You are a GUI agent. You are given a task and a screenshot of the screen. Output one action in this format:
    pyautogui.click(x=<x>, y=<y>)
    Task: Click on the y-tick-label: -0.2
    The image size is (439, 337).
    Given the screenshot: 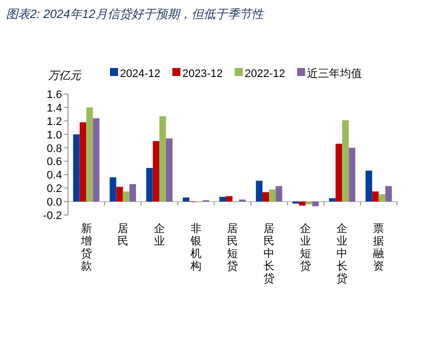 What is the action you would take?
    pyautogui.click(x=52, y=216)
    